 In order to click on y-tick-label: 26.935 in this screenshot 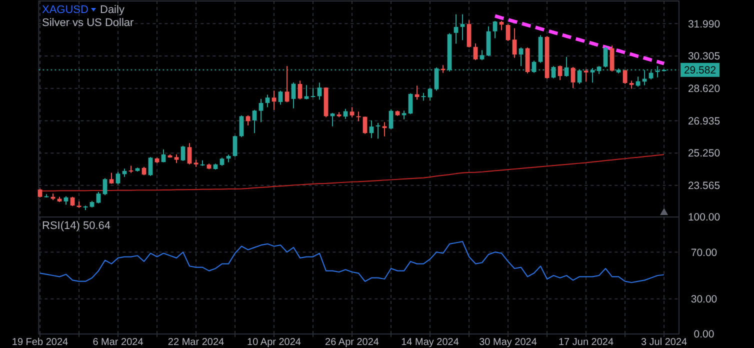, I will do `click(704, 121)`.